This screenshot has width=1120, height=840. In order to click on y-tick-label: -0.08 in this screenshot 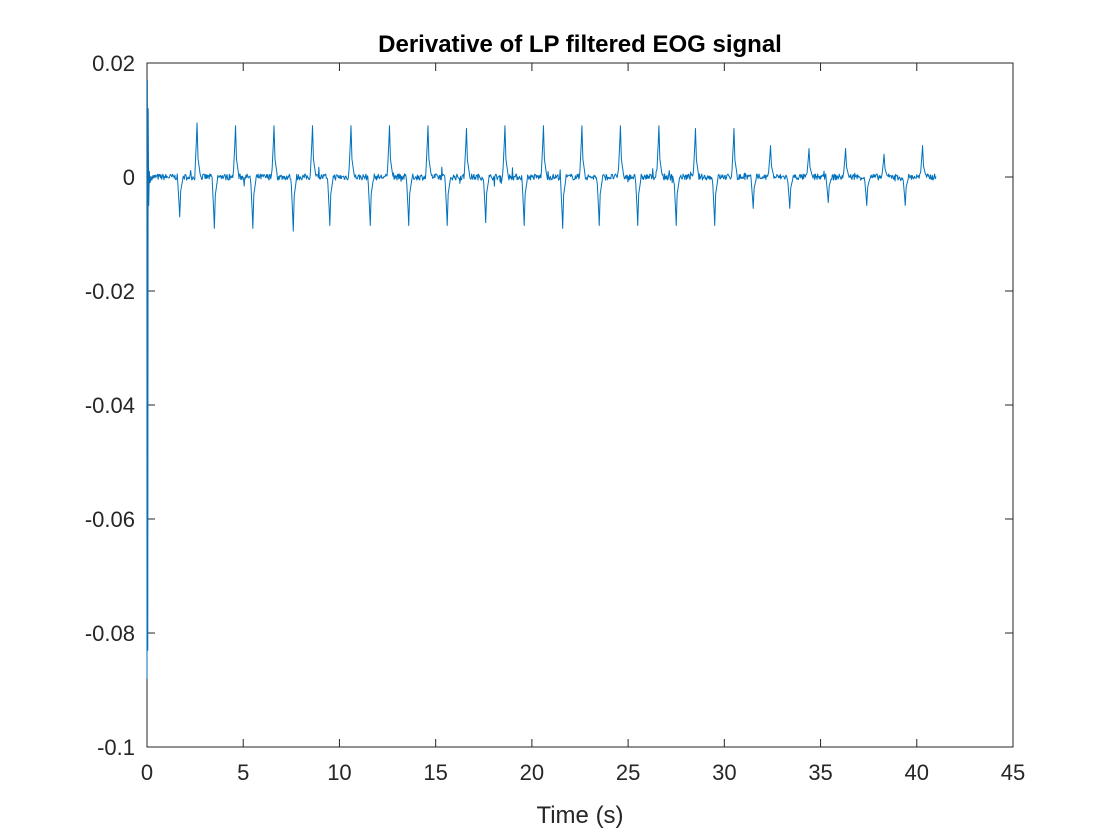, I will do `click(110, 633)`.